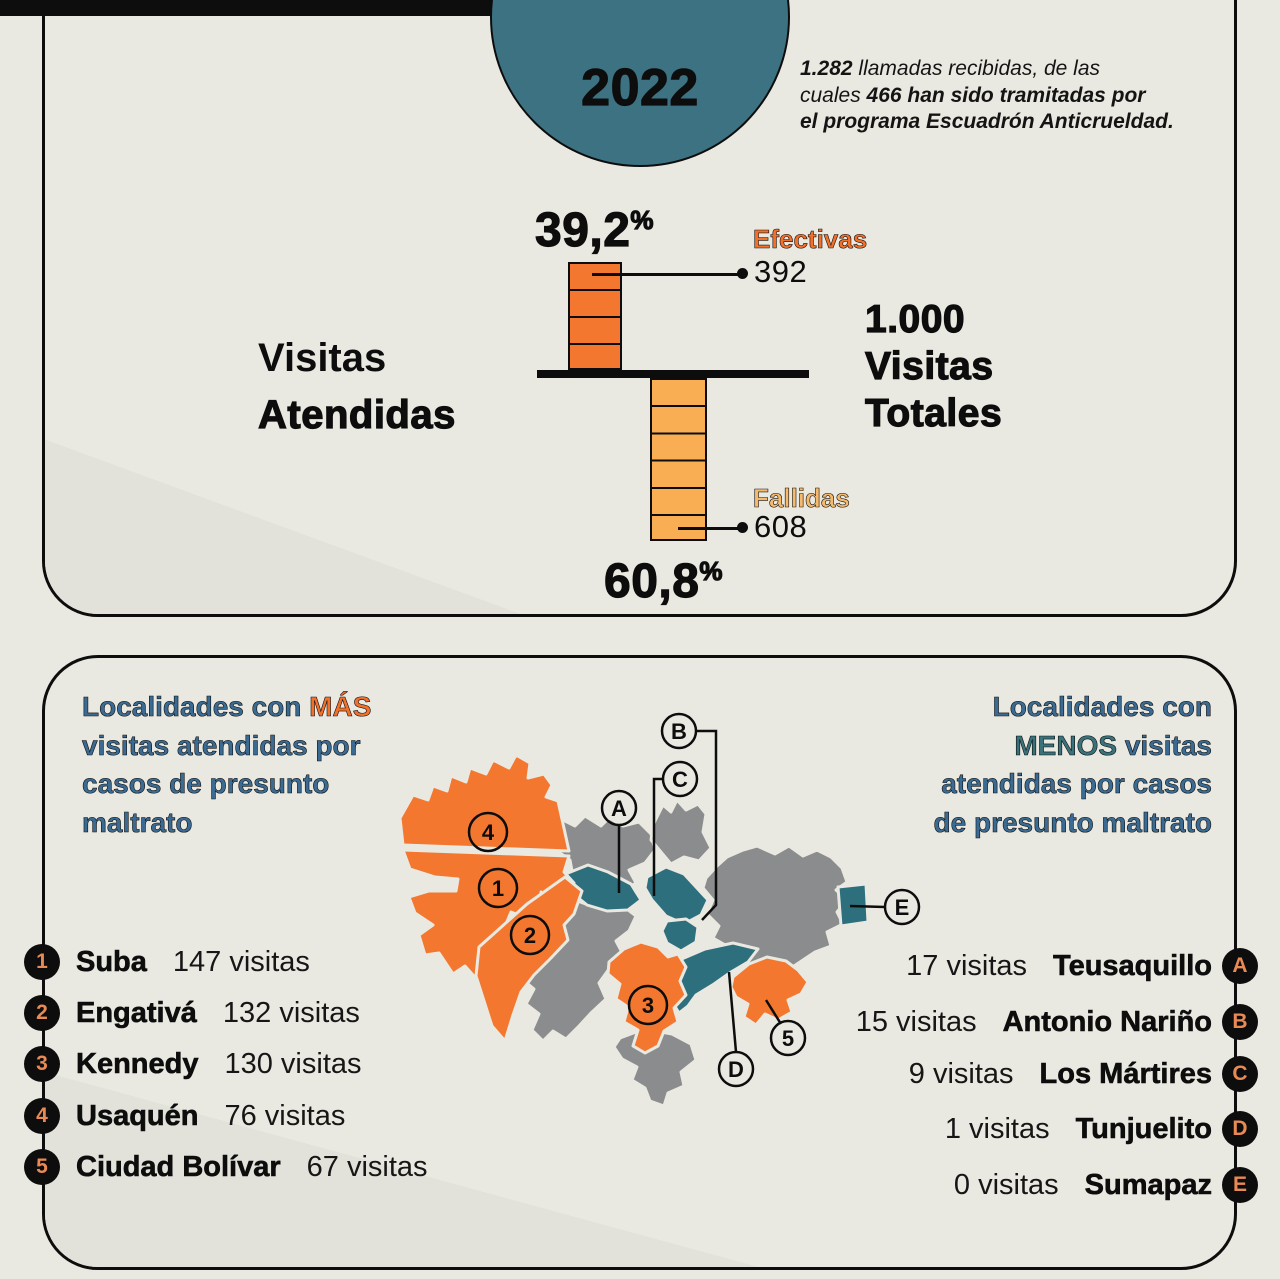 The height and width of the screenshot is (1279, 1280). What do you see at coordinates (666, 274) in the screenshot?
I see `efectivas-callout-line` at bounding box center [666, 274].